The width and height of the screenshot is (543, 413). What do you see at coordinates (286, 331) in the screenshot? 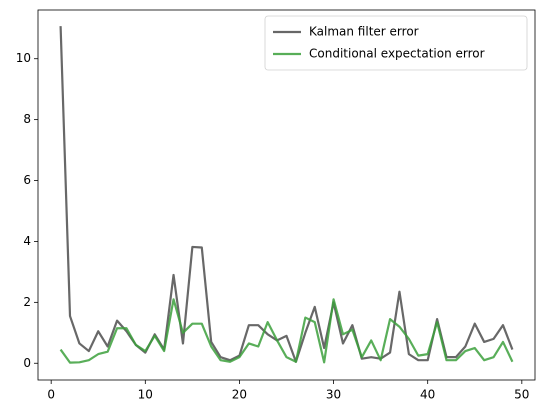
I see `data-line` at bounding box center [286, 331].